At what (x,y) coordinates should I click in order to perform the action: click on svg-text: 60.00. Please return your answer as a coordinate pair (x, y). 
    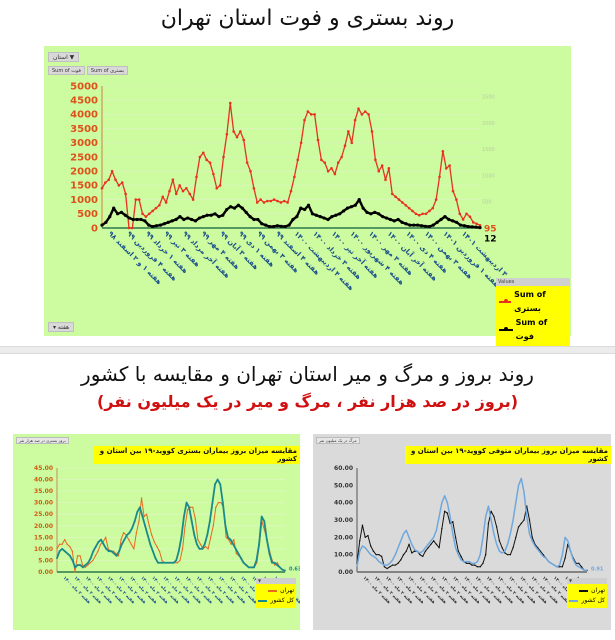
    Looking at the image, I should click on (343, 468).